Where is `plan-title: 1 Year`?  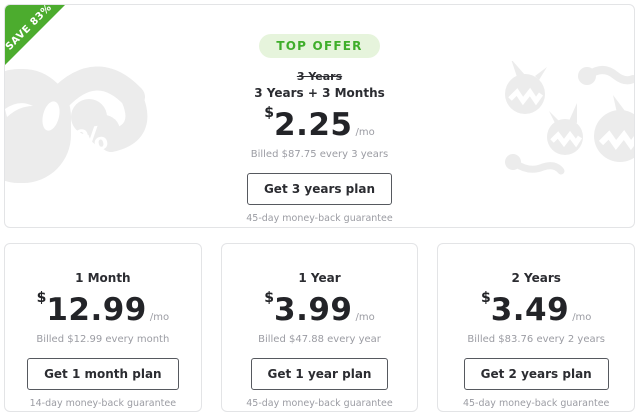 plan-title: 1 Year is located at coordinates (319, 278).